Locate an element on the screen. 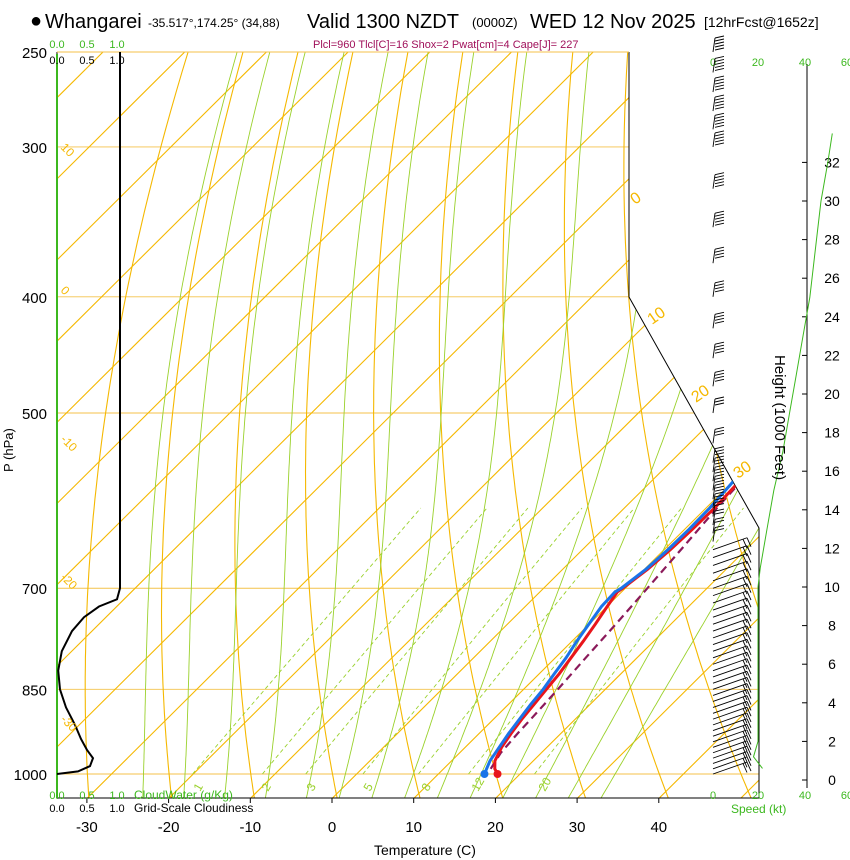  isotherm-label: -20 is located at coordinates (69, 581).